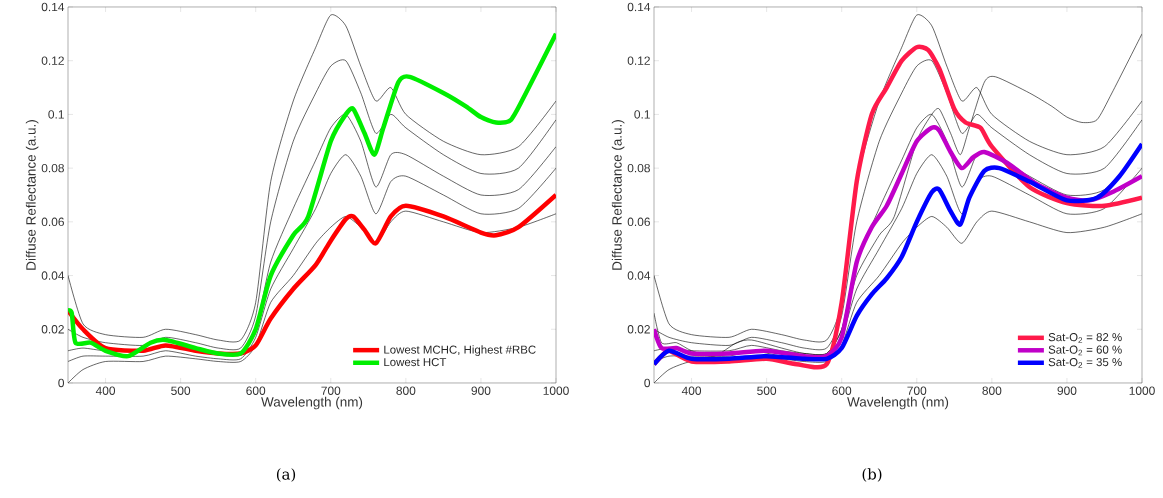 The image size is (1163, 498). Describe the element at coordinates (1085, 363) in the screenshot. I see `legend-label: Sat-O$_{2}$ = 35 %` at that location.